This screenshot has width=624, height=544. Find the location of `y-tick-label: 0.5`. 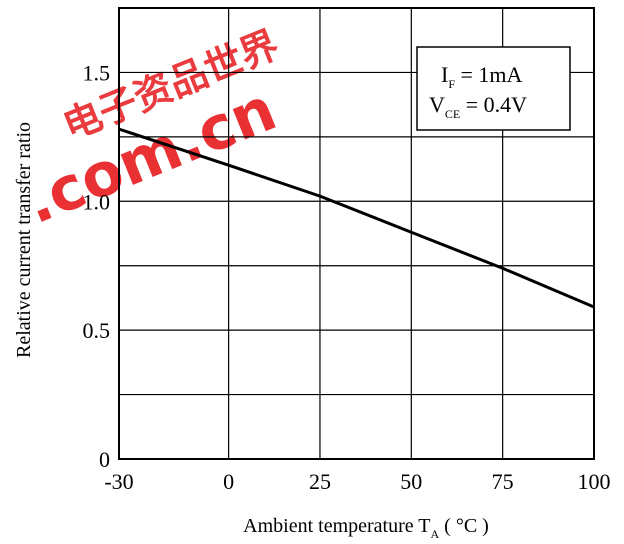

y-tick-label: 0.5 is located at coordinates (97, 330).